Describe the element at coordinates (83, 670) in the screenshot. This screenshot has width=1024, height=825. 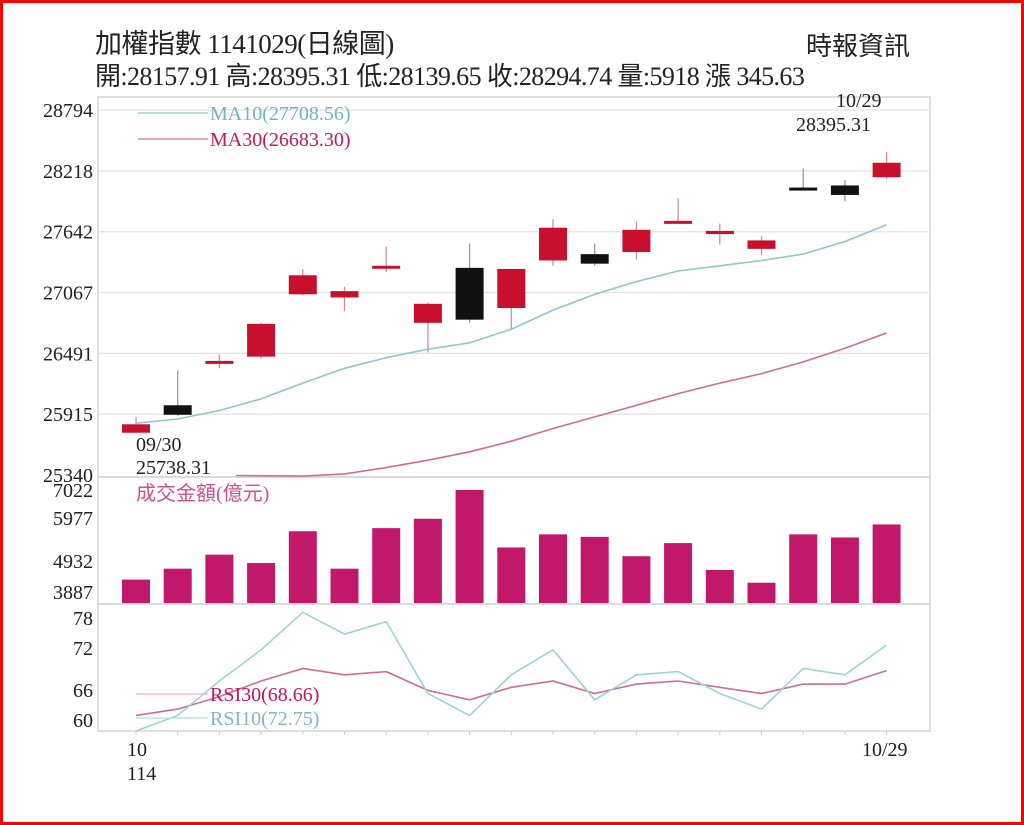
I see `rsi-y-axis: 78 72 66 60` at that location.